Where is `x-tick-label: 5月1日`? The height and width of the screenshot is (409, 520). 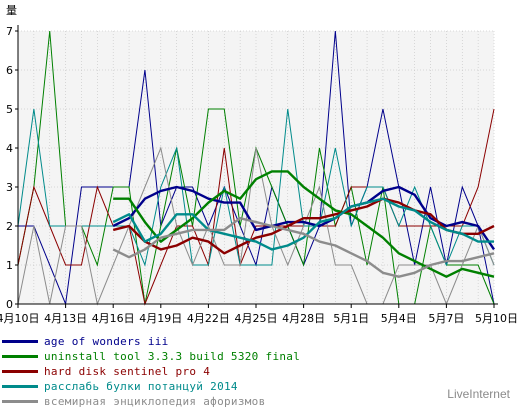
x-tick-label: 5月1日 is located at coordinates (351, 318).